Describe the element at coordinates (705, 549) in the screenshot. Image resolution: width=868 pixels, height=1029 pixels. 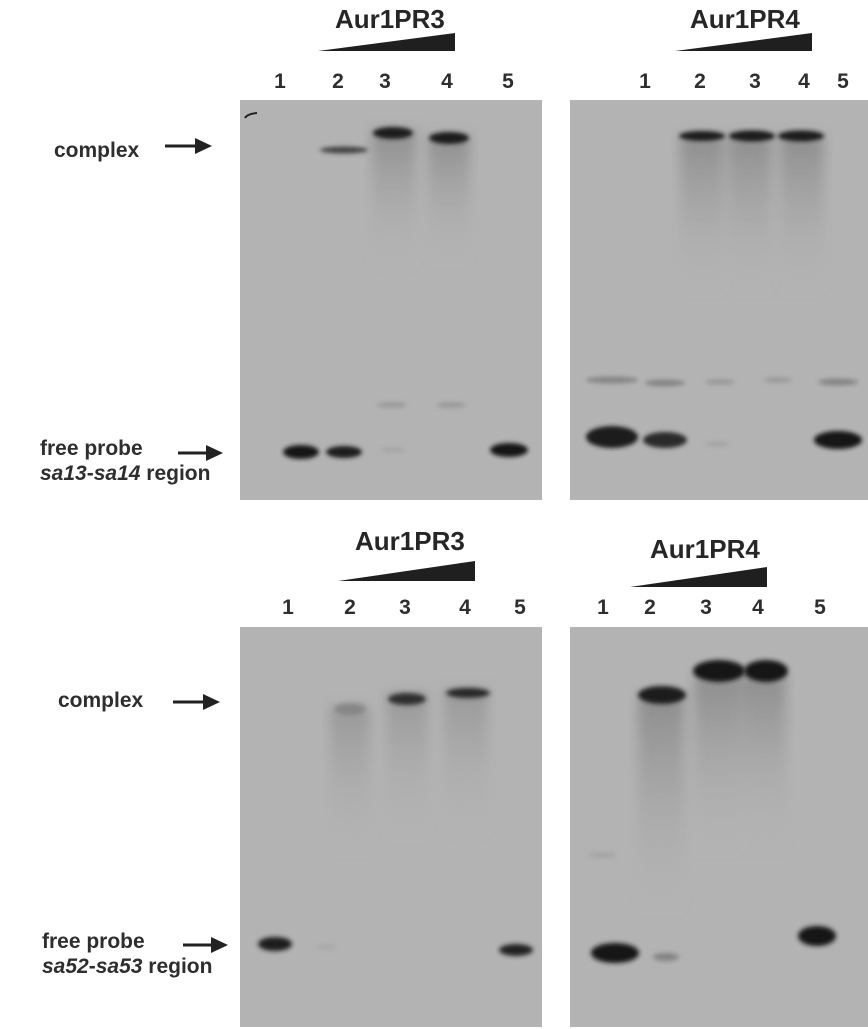
I see `protein-label-bottom-right: Aur1PR4` at that location.